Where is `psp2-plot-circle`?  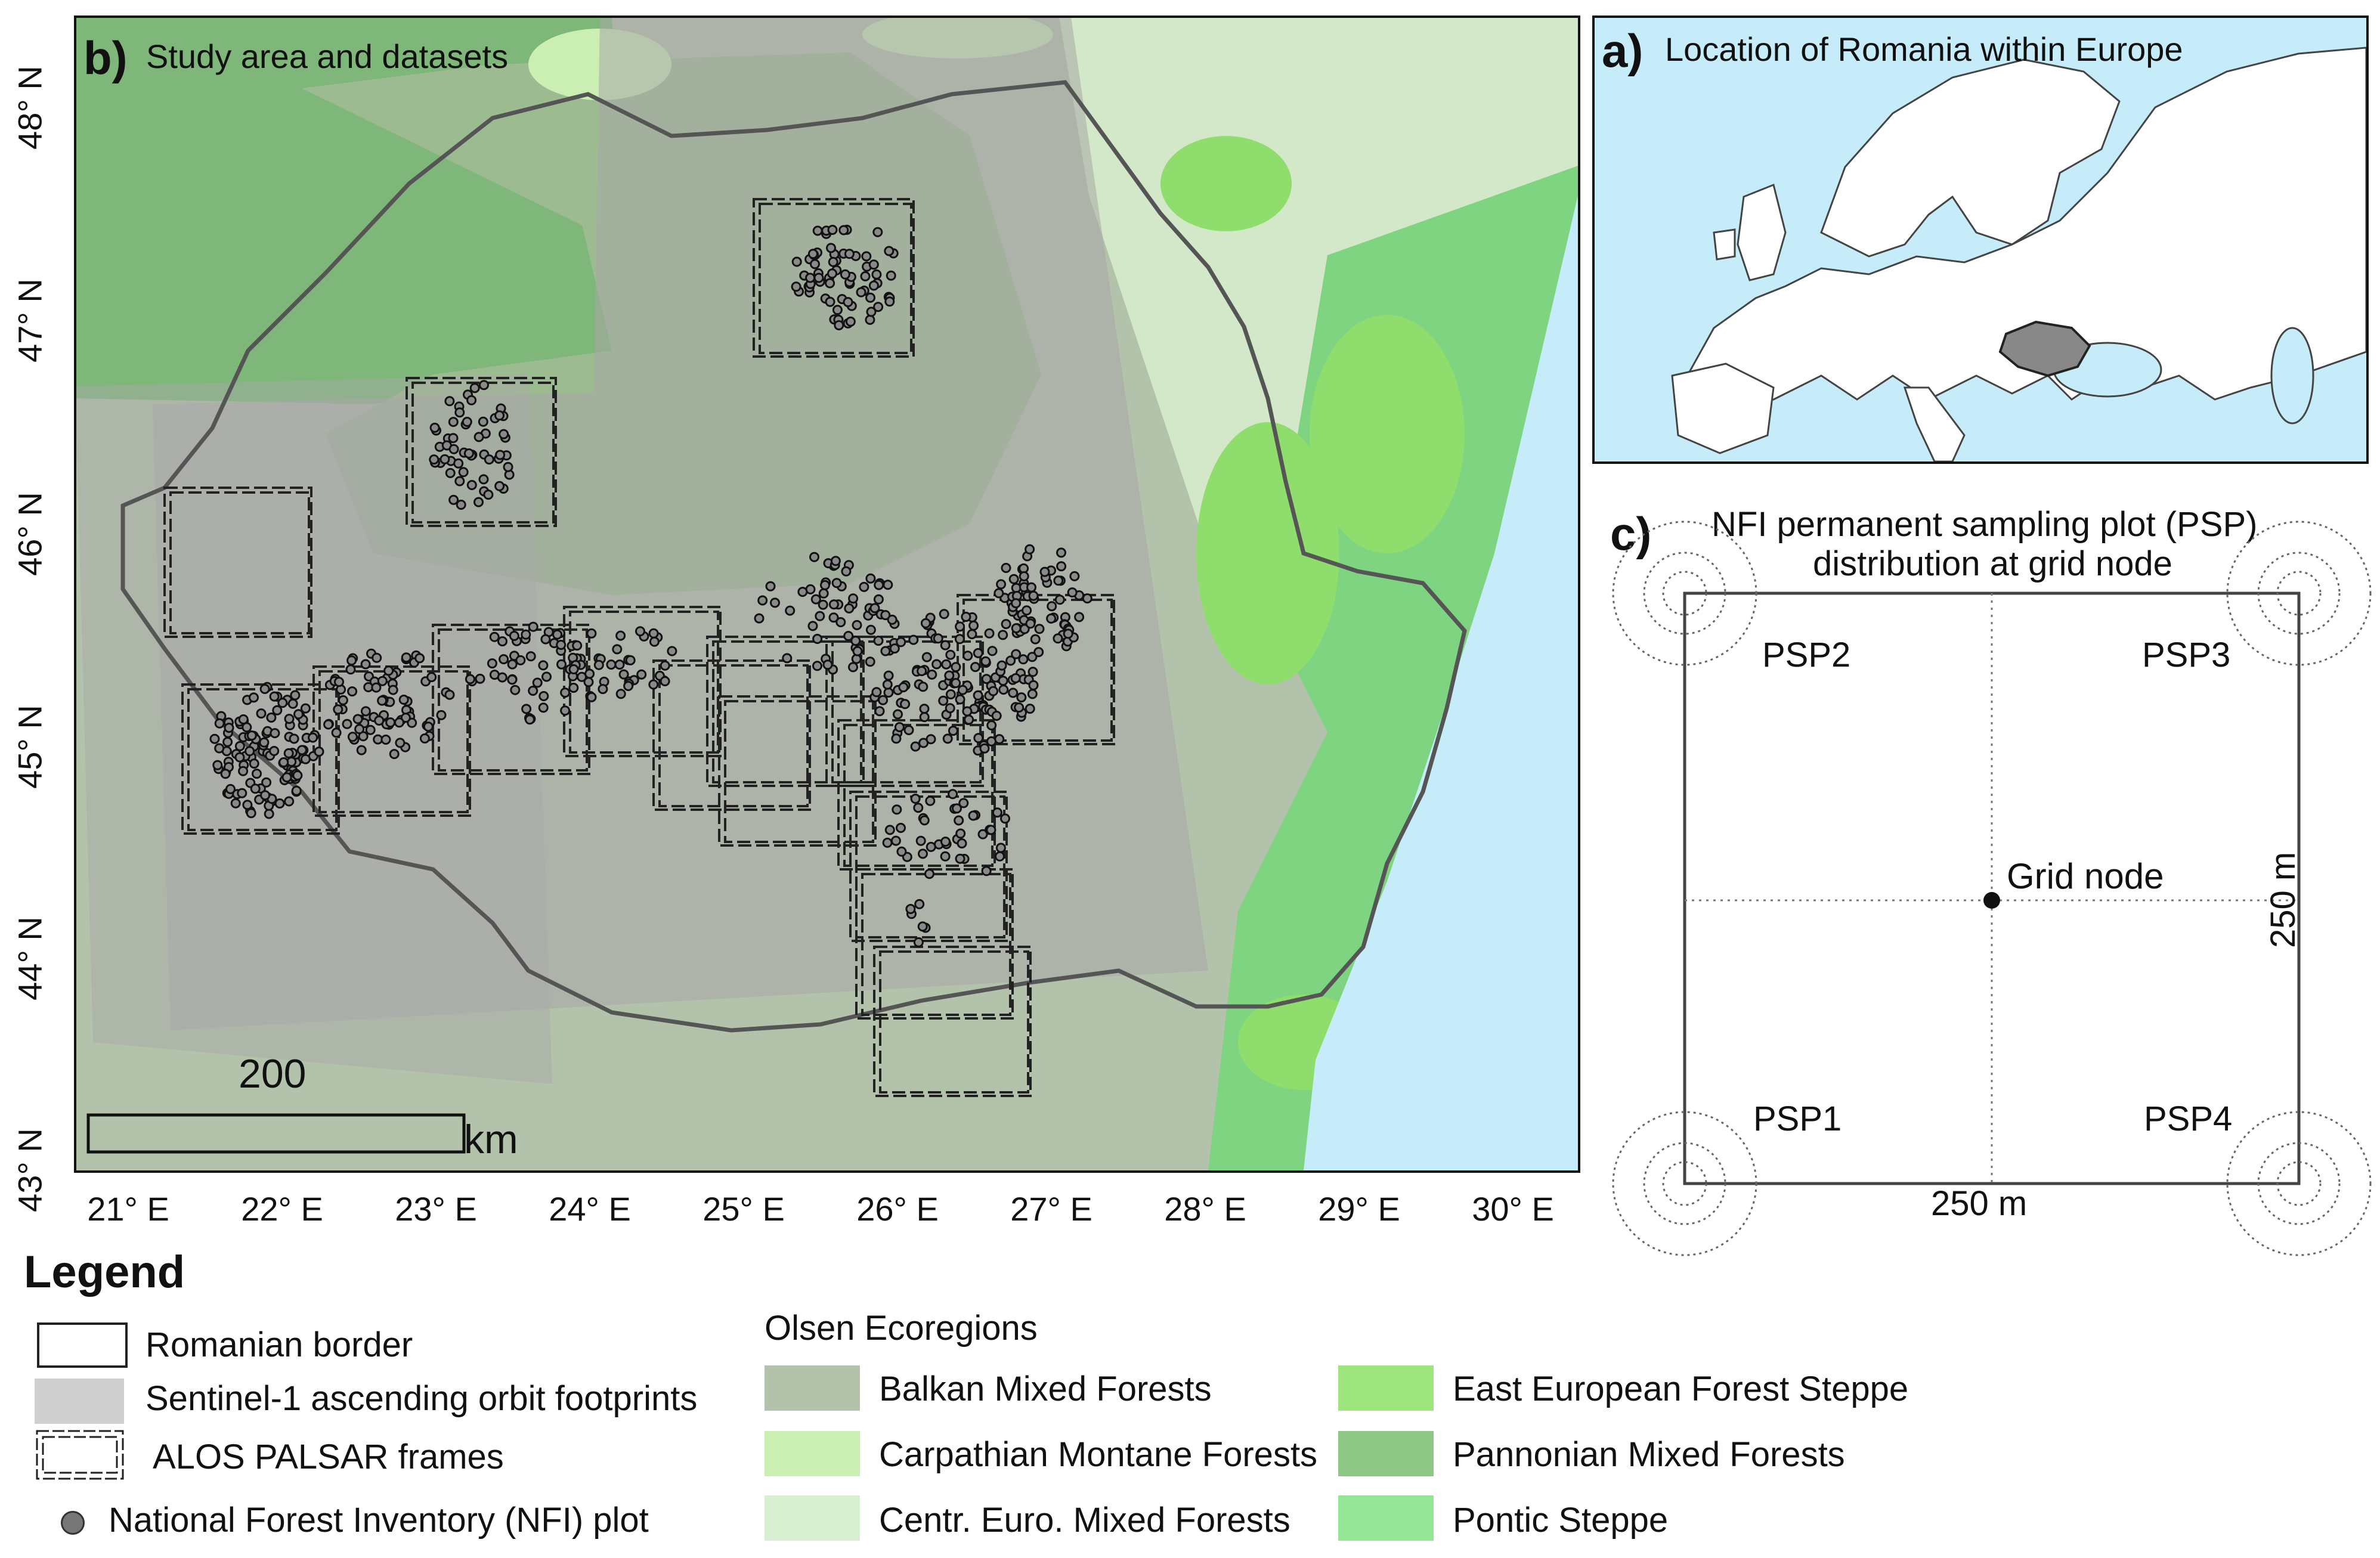 psp2-plot-circle is located at coordinates (1684, 593).